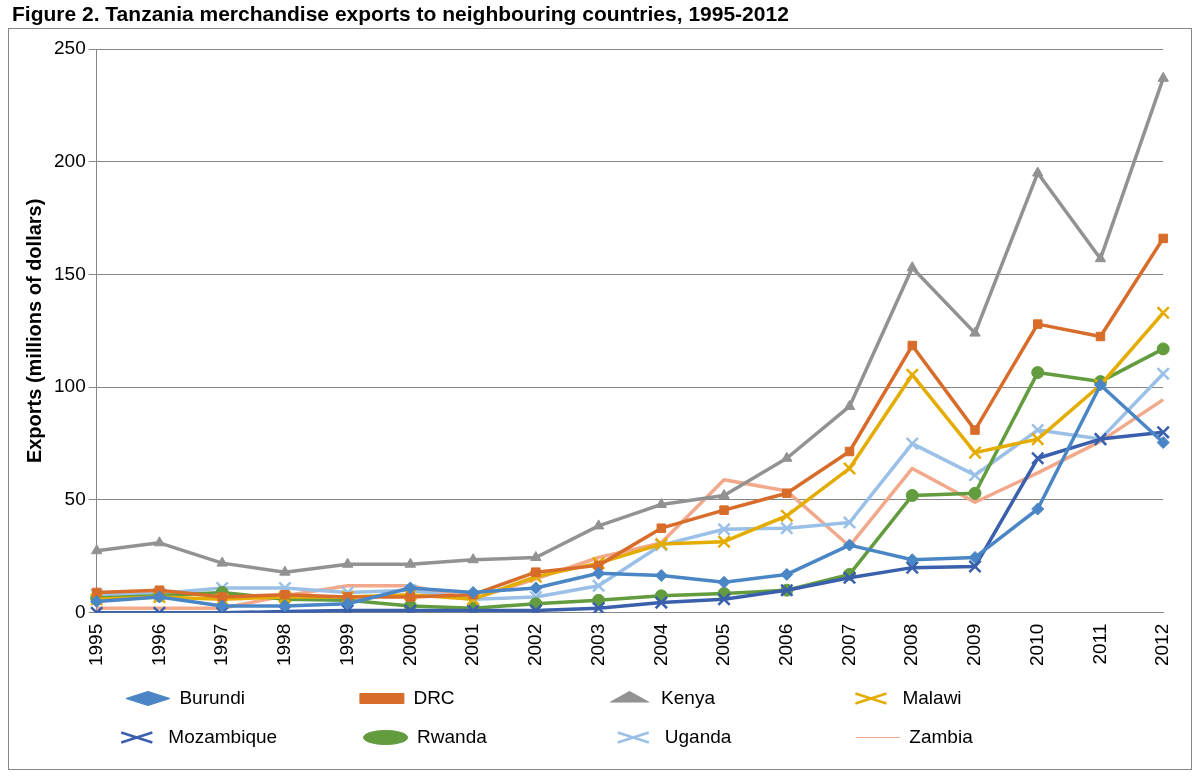 This screenshot has width=1198, height=776. Describe the element at coordinates (400, 14) in the screenshot. I see `chart-title: Figure 2. Tanzania merchandise exports to neighbouring countries, 1995-2012` at that location.